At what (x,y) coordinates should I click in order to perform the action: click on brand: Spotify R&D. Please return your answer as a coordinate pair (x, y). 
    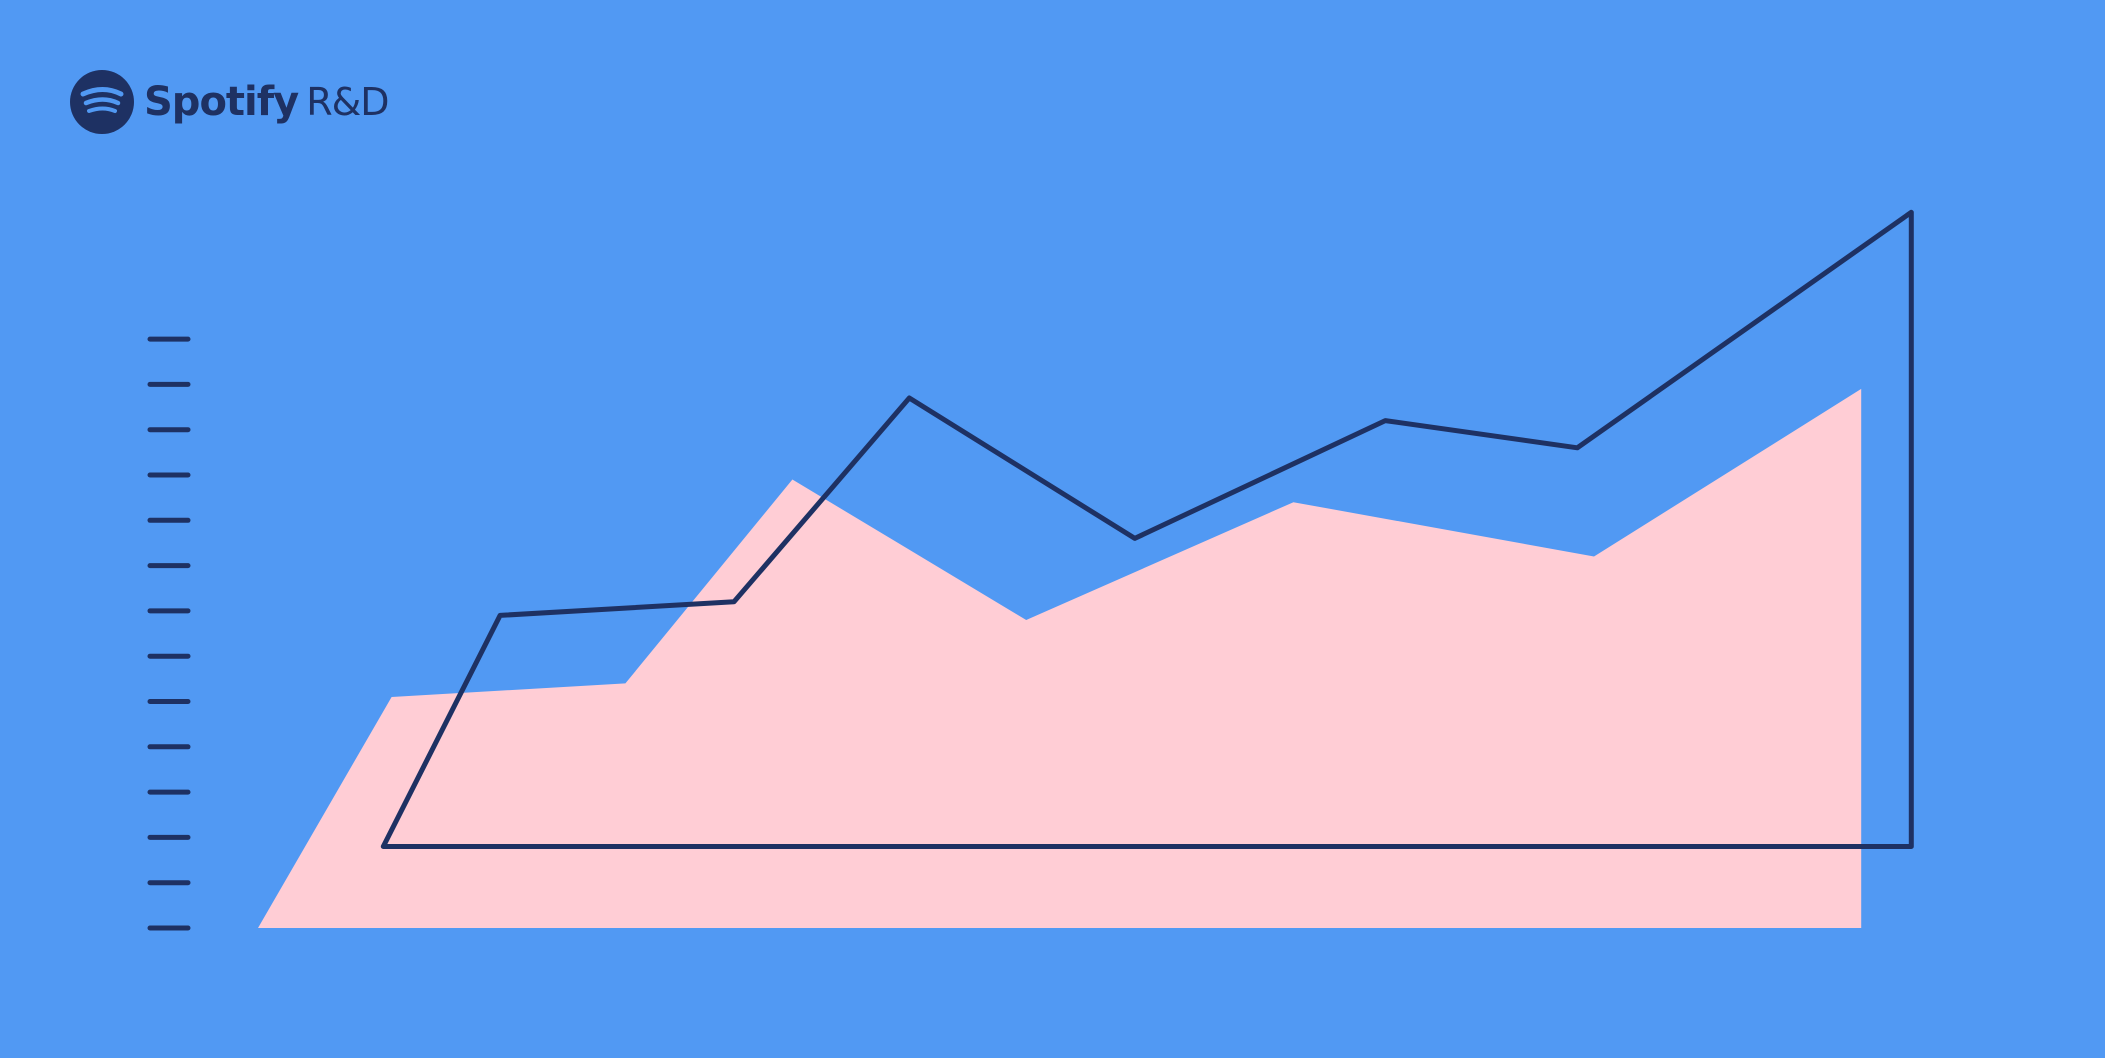
    Looking at the image, I should click on (230, 102).